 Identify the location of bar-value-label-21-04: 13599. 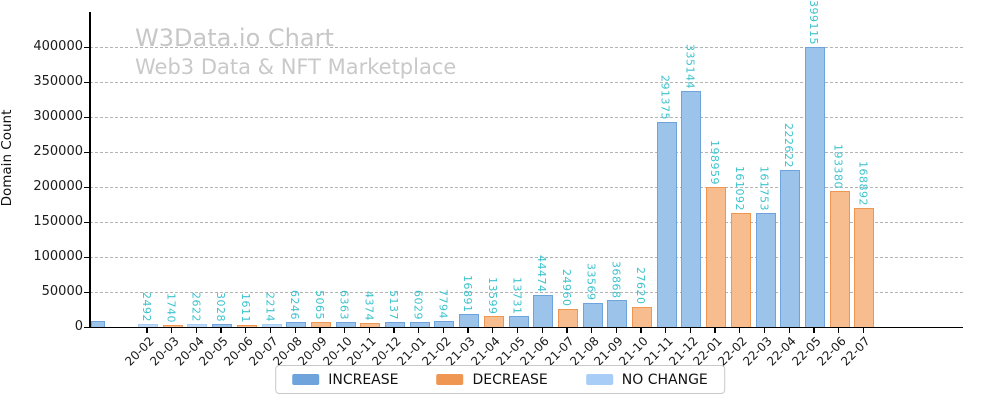
(492, 295).